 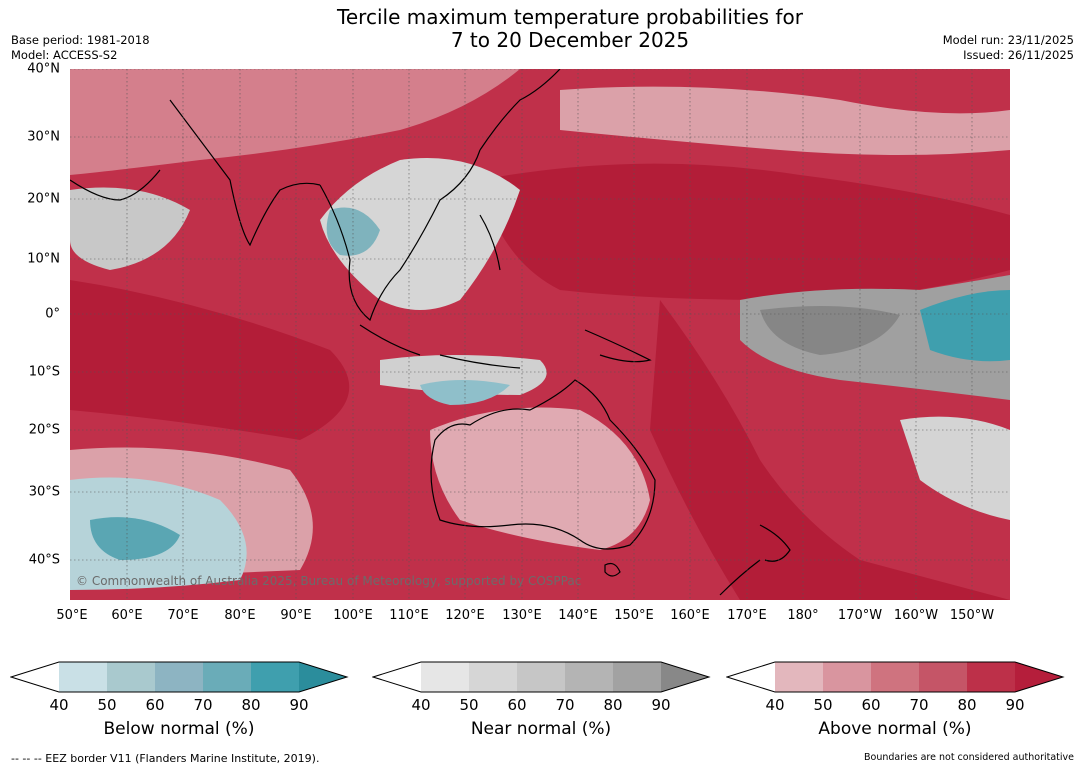 I want to click on lat-label: 40°N, so click(x=43, y=69).